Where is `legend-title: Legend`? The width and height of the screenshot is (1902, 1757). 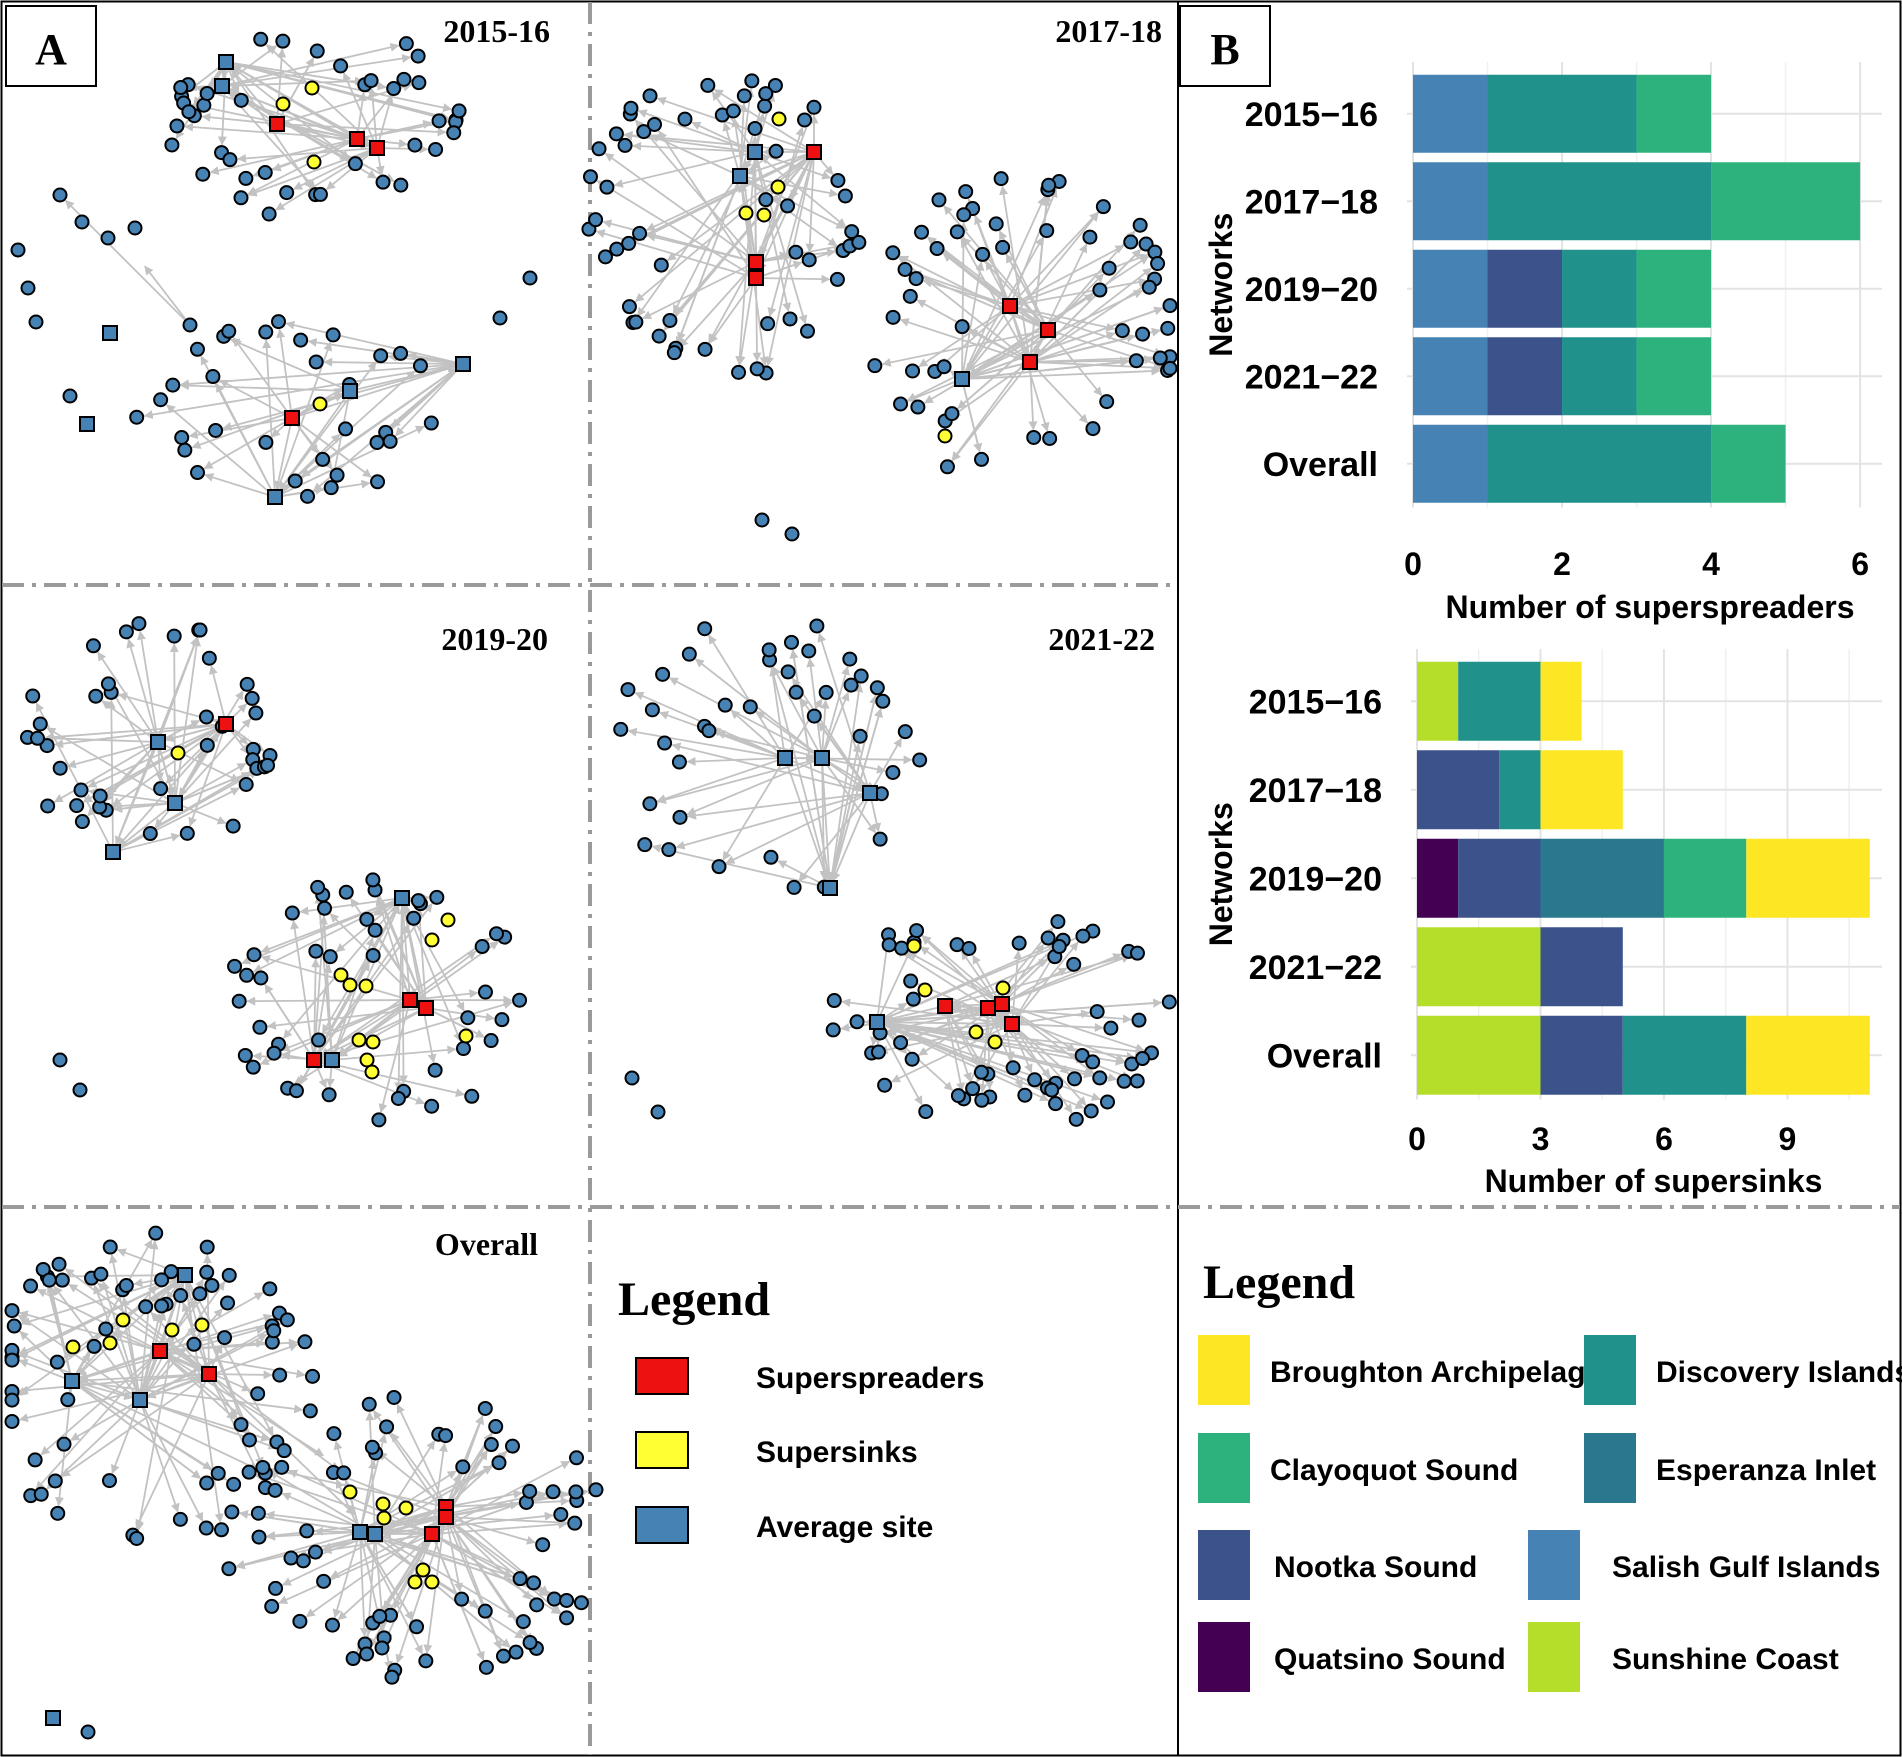 legend-title: Legend is located at coordinates (1279, 1282).